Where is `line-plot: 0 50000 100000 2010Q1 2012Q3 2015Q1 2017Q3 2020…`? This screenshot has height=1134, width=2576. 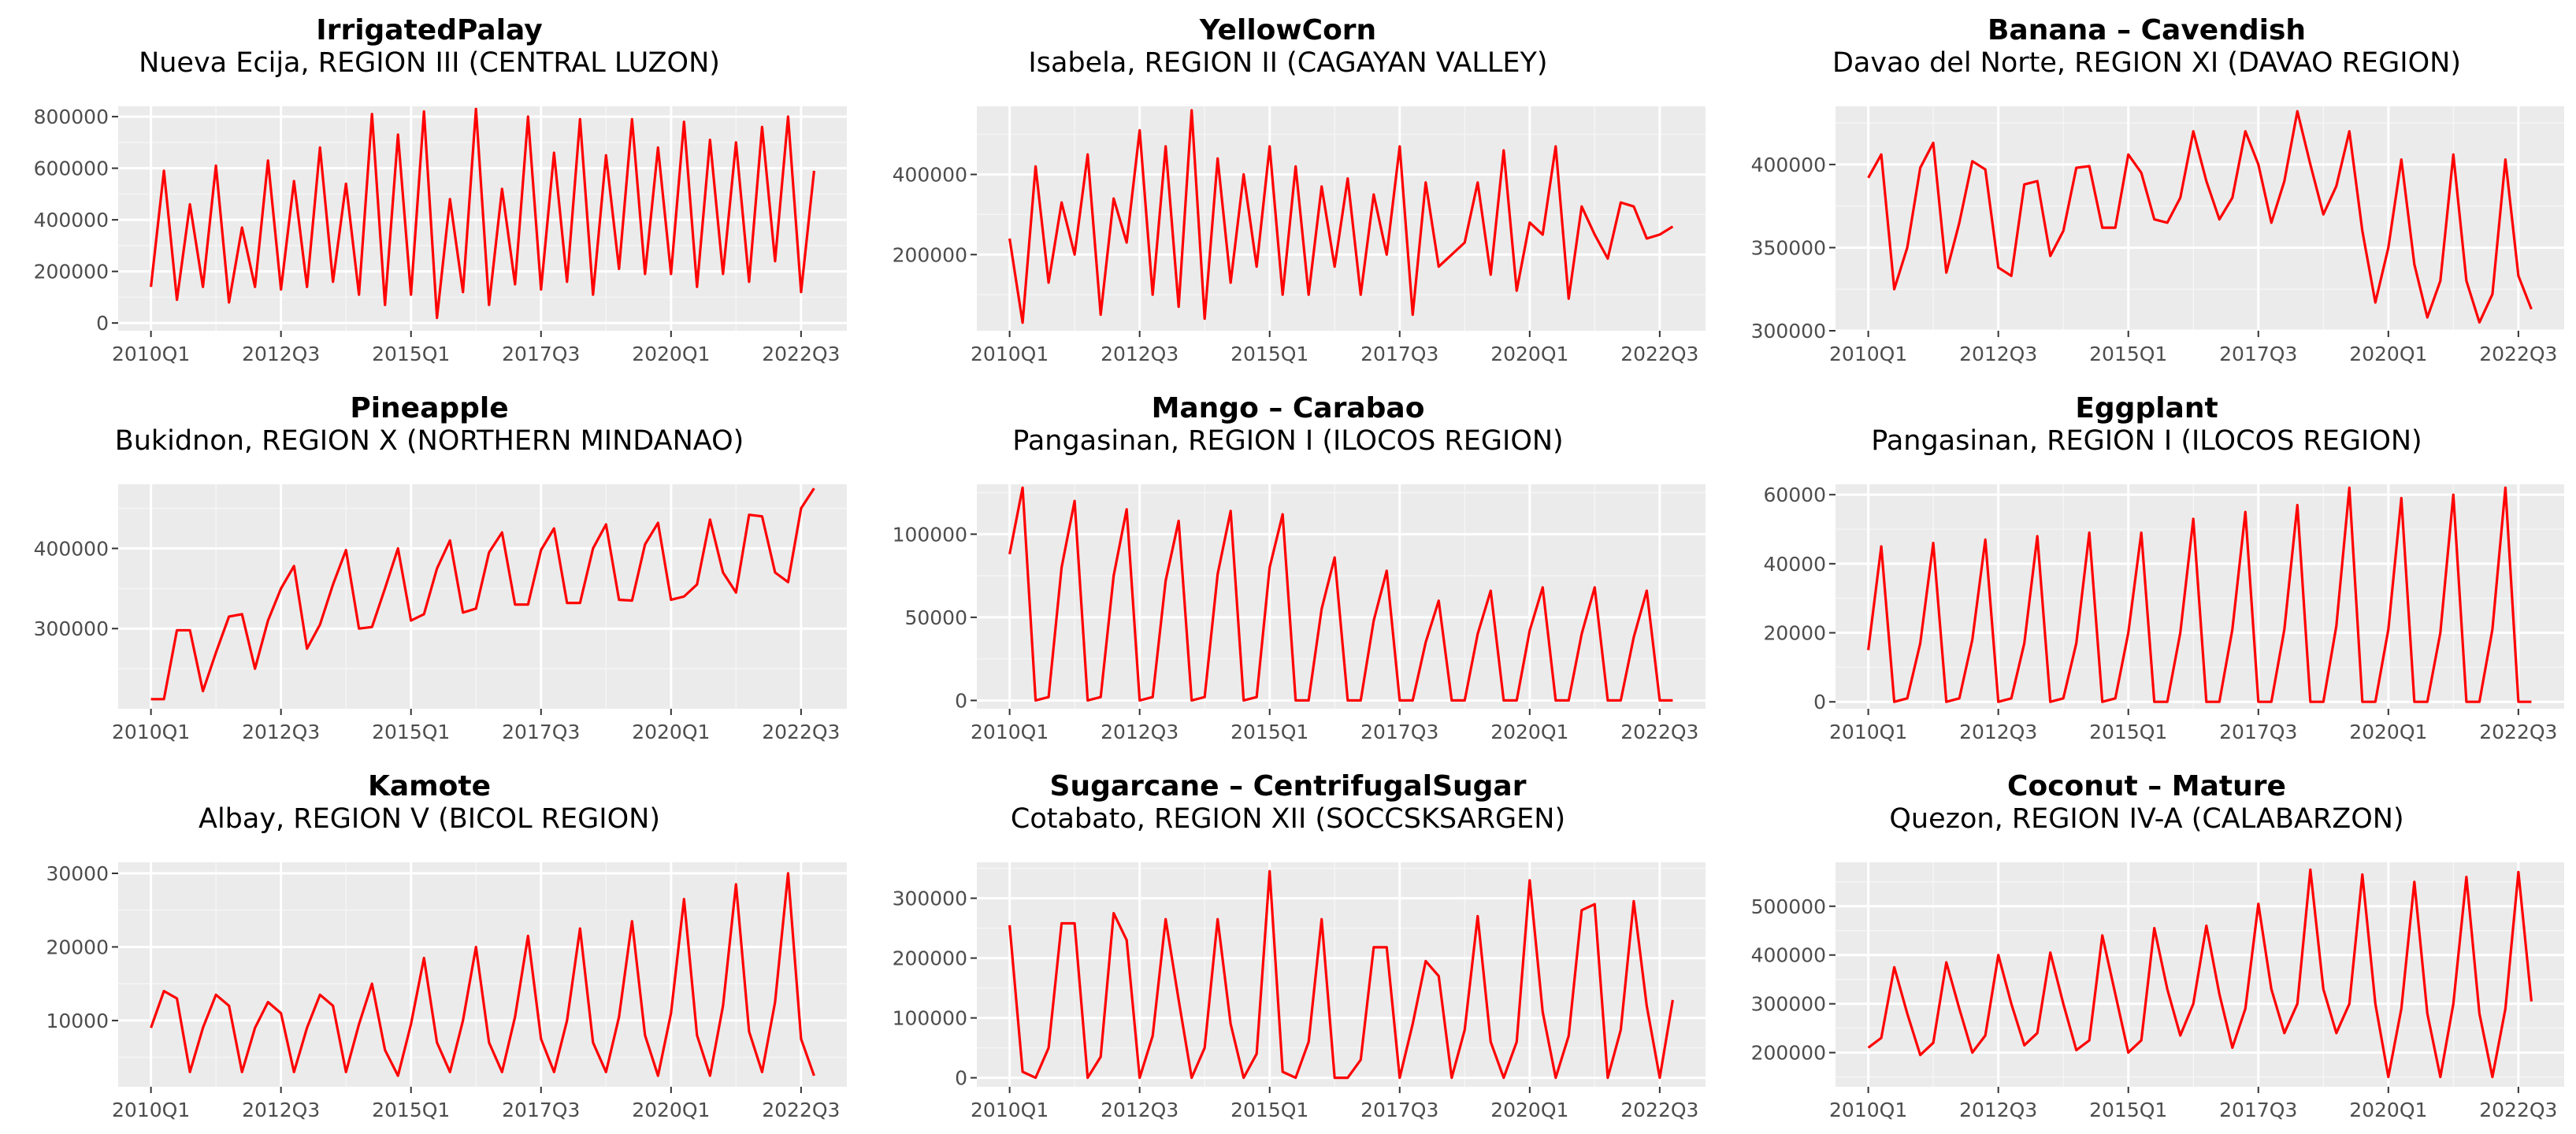 line-plot: 0 50000 100000 2010Q1 2012Q3 2015Q1 2017Q3 2020… is located at coordinates (1299, 613).